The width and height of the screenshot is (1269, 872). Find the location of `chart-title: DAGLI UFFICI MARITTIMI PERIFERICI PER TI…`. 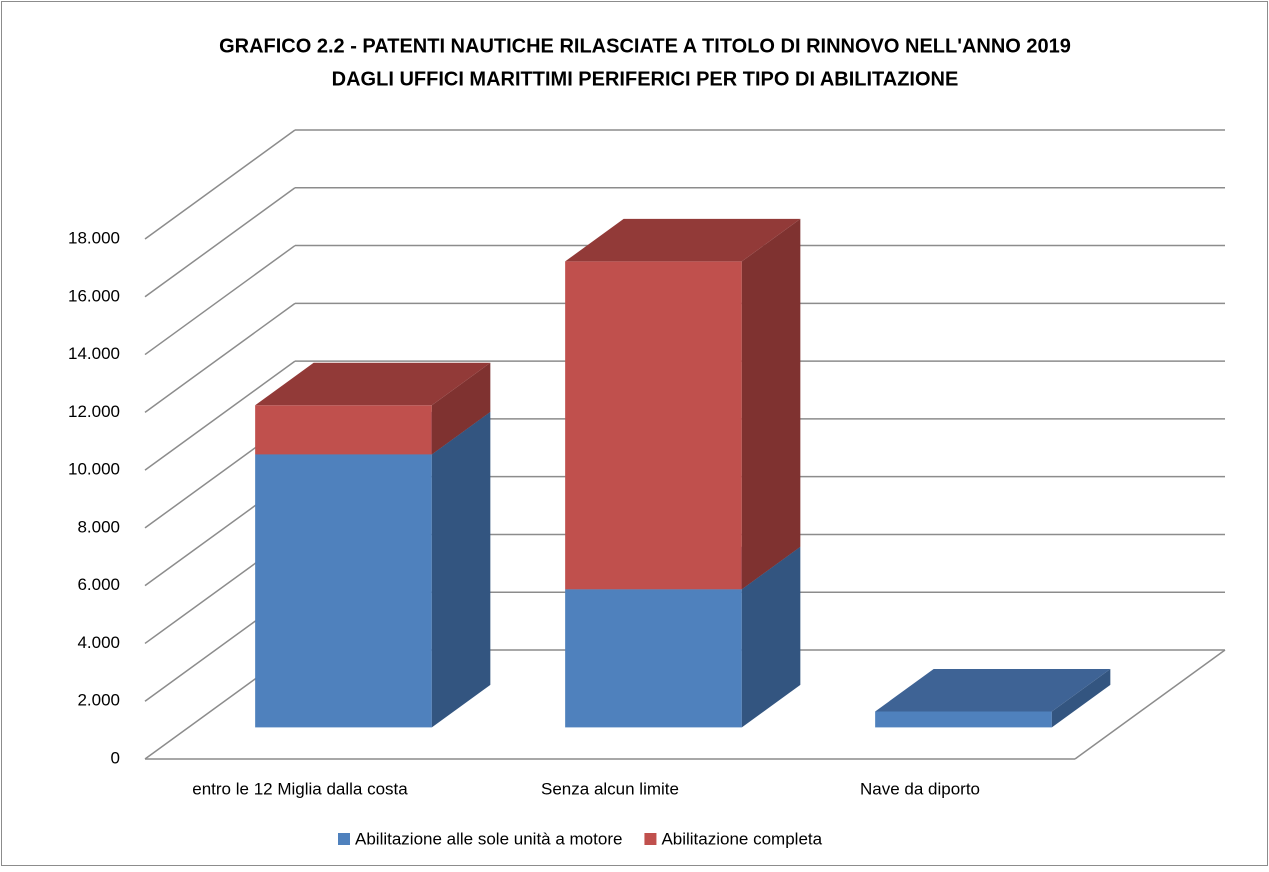

chart-title: DAGLI UFFICI MARITTIMI PERIFERICI PER TI… is located at coordinates (645, 79).